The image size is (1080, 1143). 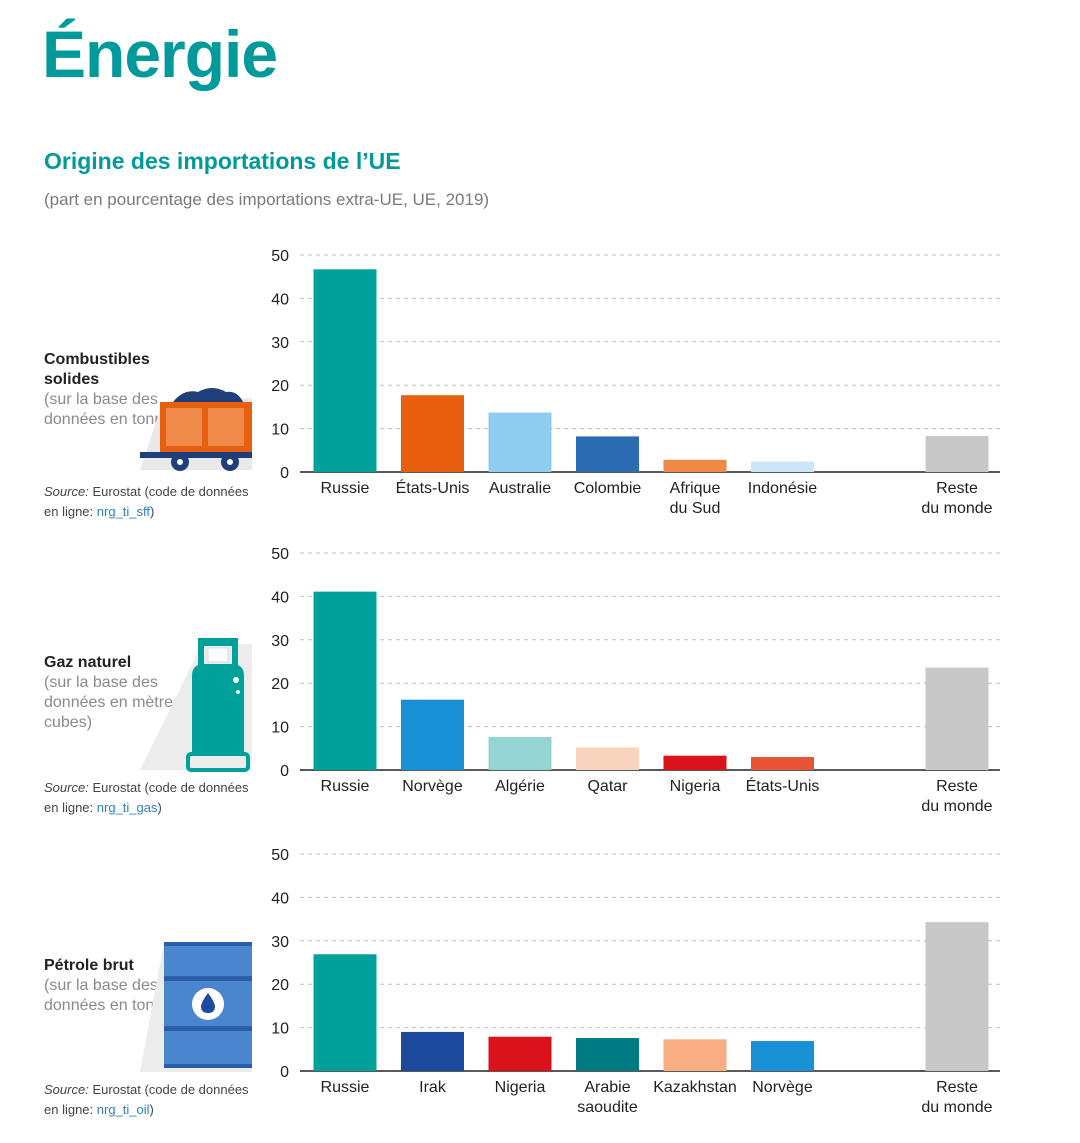 I want to click on category-label: Algérie, so click(x=520, y=786).